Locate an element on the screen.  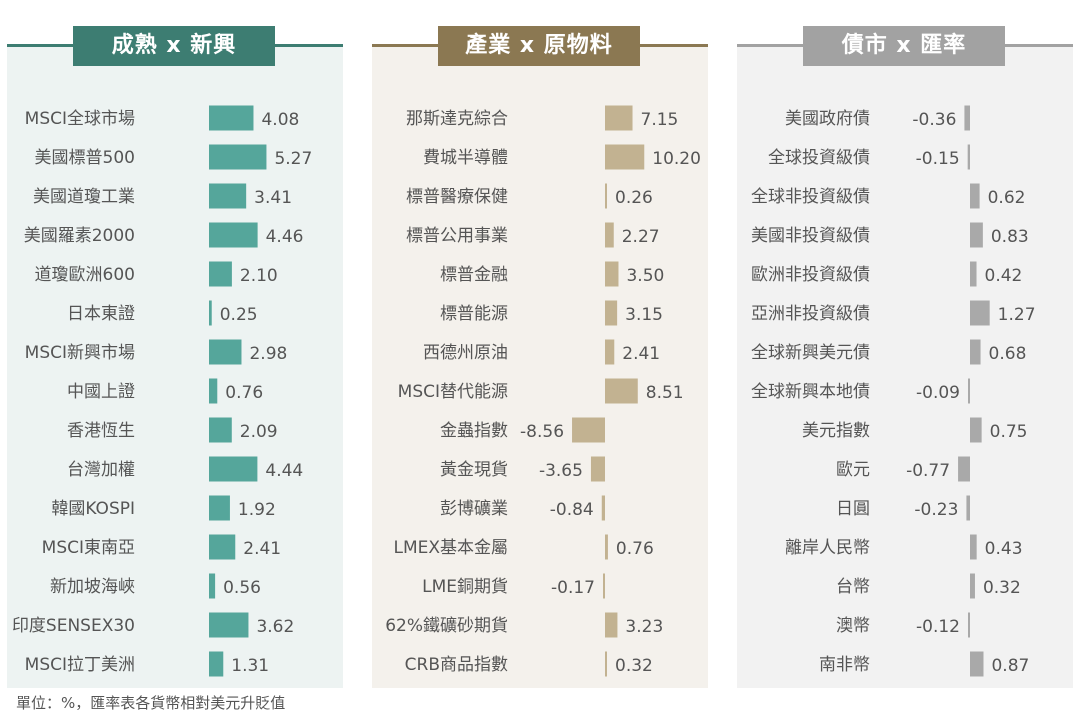
category-label: 日本東證 is located at coordinates (101, 314).